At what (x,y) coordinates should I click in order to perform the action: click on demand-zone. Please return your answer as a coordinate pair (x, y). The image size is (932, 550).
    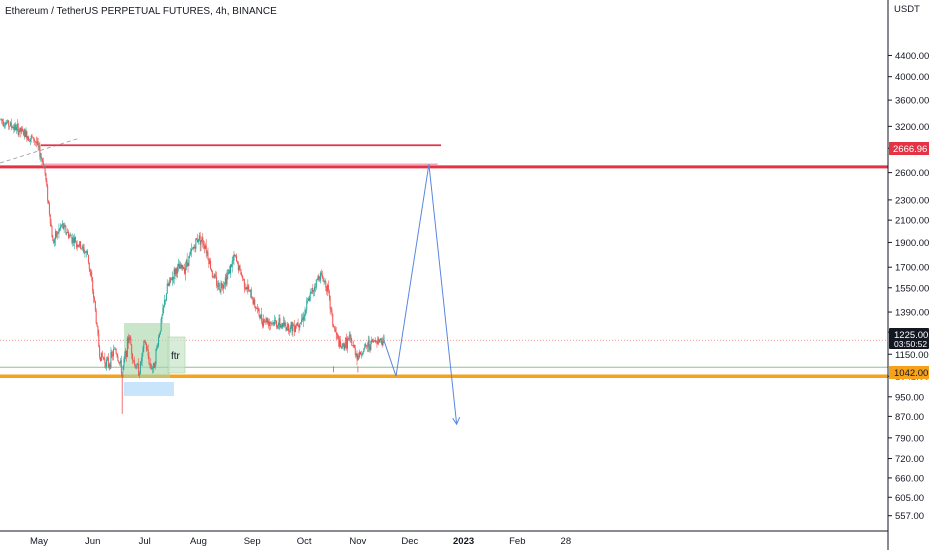
    Looking at the image, I should click on (147, 350).